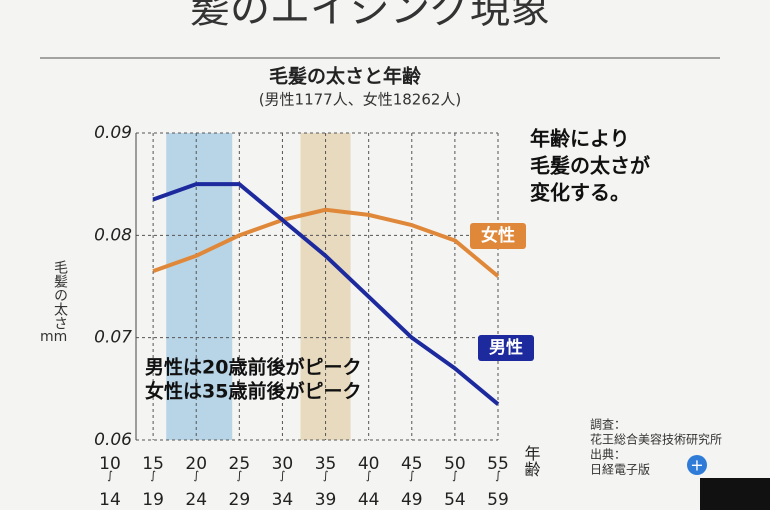  What do you see at coordinates (345, 76) in the screenshot?
I see `chart-title: 毛髪の太さと年齢` at bounding box center [345, 76].